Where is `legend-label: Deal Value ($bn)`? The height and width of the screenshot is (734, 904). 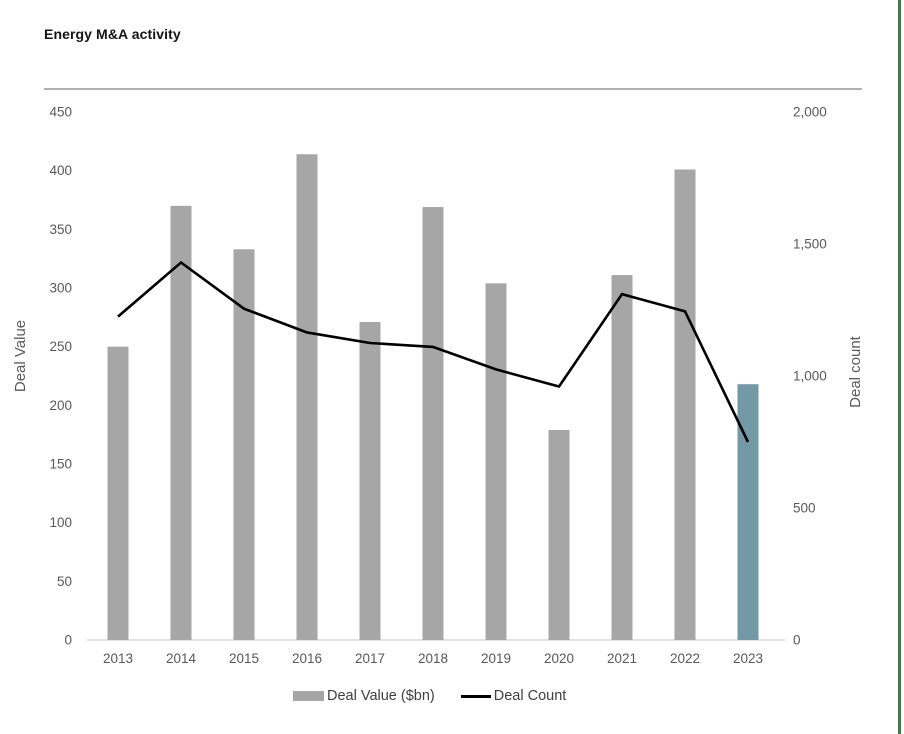
legend-label: Deal Value ($bn) is located at coordinates (381, 696).